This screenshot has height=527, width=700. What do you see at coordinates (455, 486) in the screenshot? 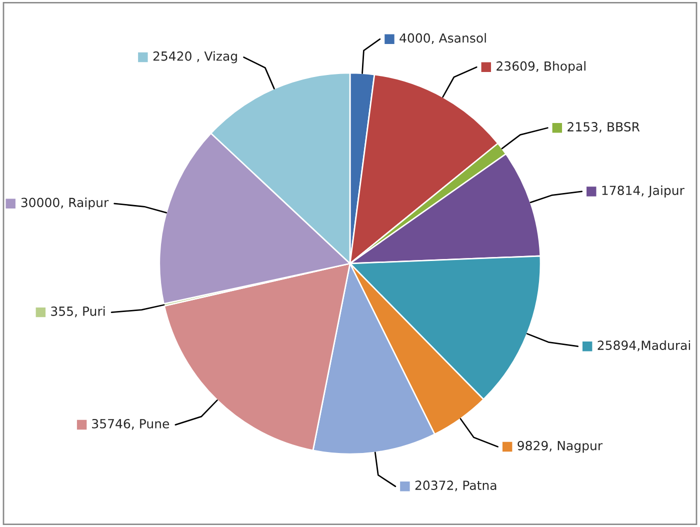
I see `legend-label: 20372, Patna` at bounding box center [455, 486].